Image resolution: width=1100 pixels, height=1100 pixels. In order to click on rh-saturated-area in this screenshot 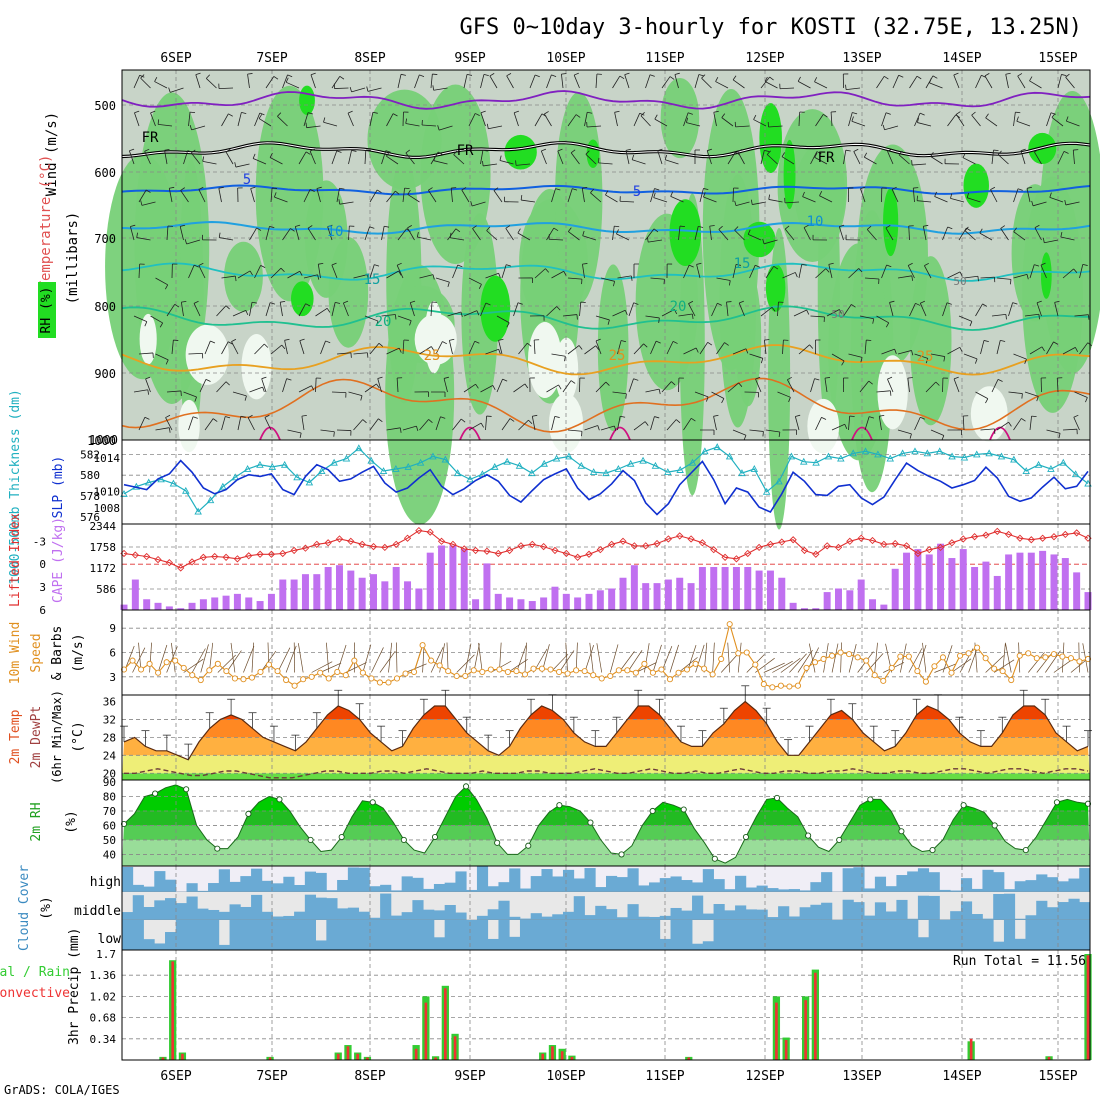, I will do `click(976, 185)`.